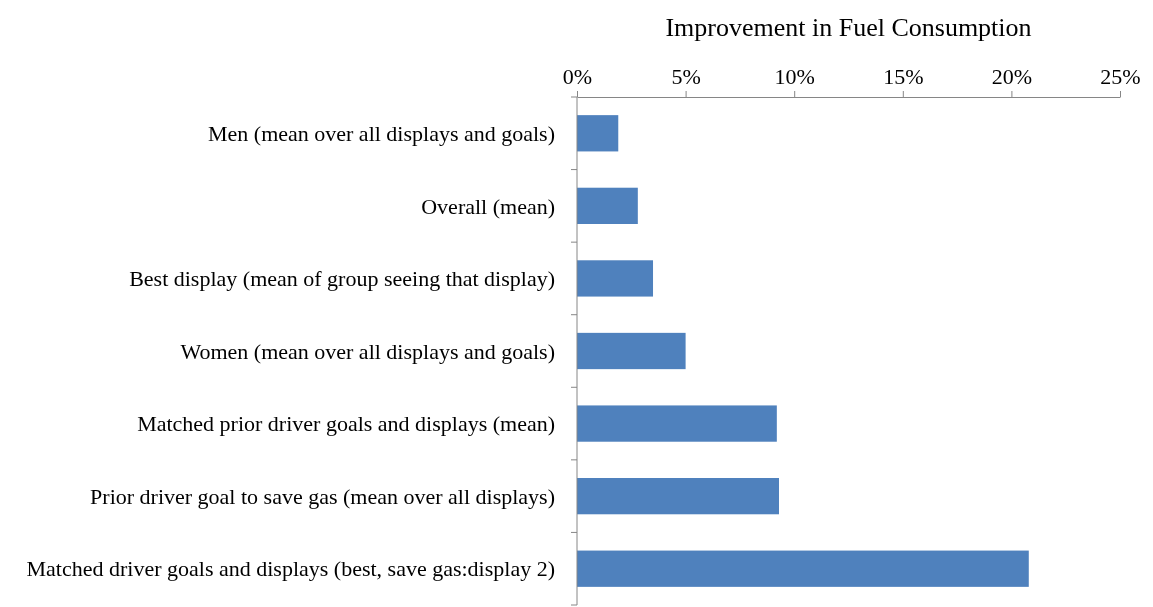  What do you see at coordinates (342, 279) in the screenshot?
I see `y-tick-label: Best display (mean of group seeing that display)` at bounding box center [342, 279].